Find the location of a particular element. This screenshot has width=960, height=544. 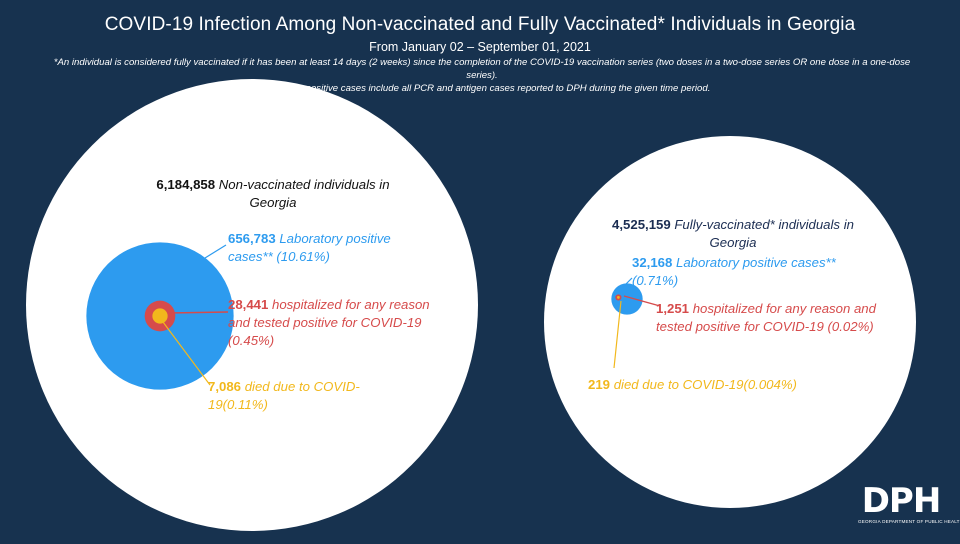

left-died-circle is located at coordinates (160, 316).